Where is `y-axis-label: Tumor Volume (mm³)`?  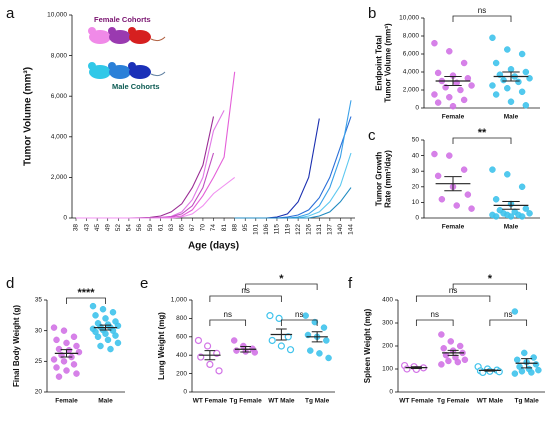
y-axis-label: Tumor Volume (mm³) is located at coordinates (388, 63).